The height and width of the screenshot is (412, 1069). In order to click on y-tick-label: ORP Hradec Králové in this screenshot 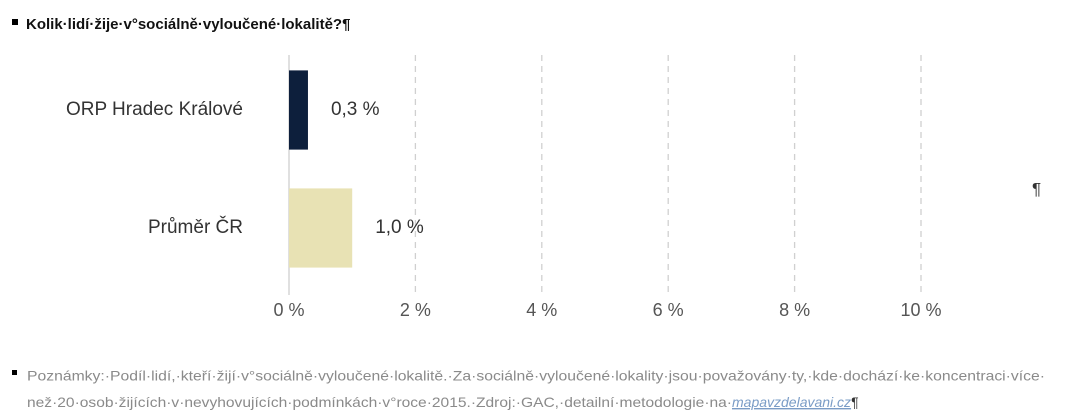, I will do `click(154, 109)`.